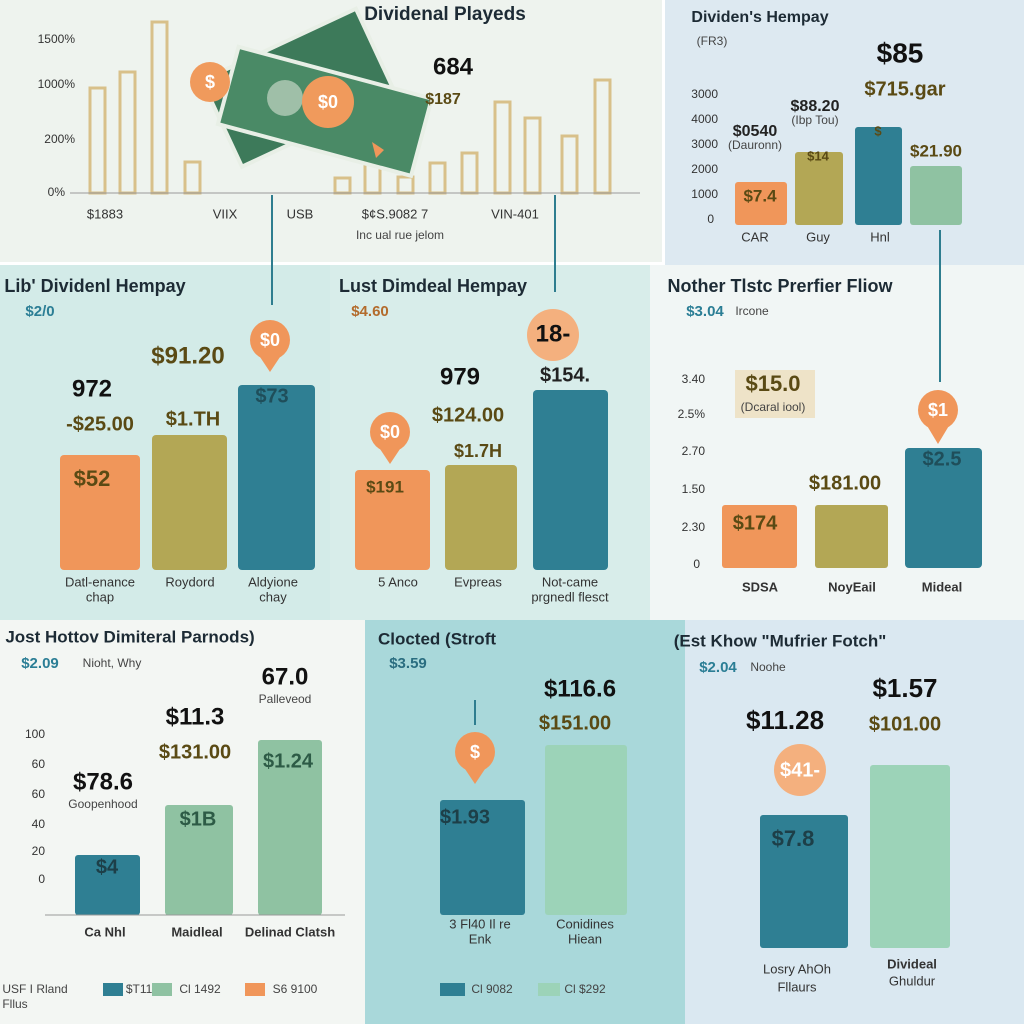  What do you see at coordinates (570, 596) in the screenshot?
I see `x-label: prgnedl flesct` at bounding box center [570, 596].